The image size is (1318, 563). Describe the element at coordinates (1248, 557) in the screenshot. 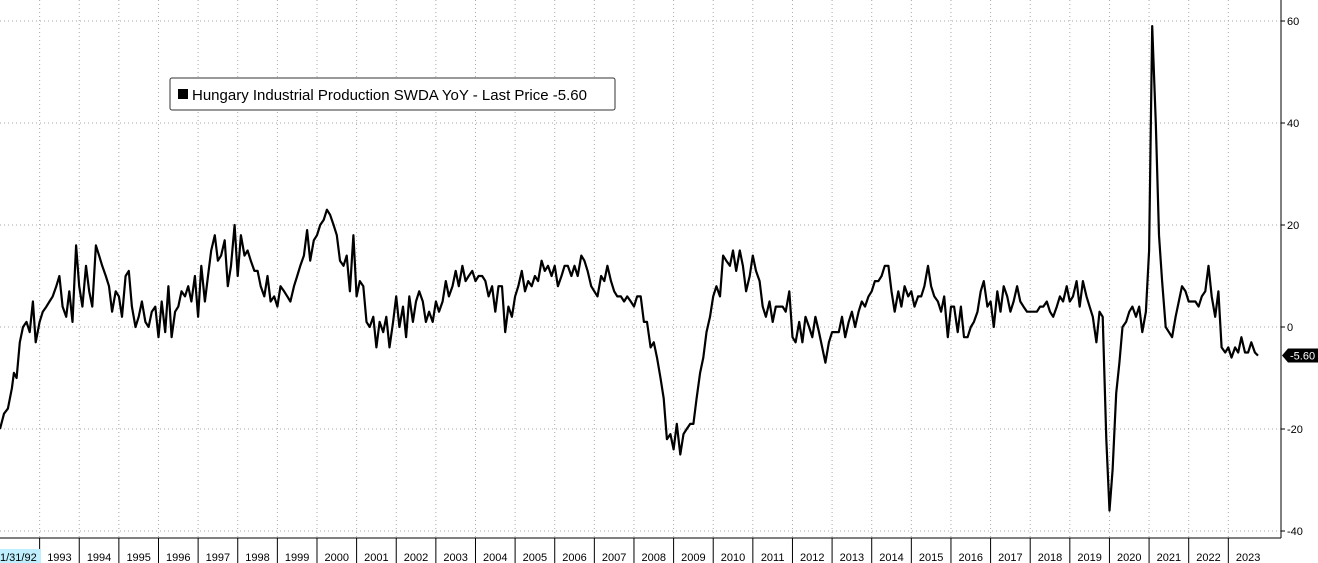

I see `x-tick-label: 2023` at that location.